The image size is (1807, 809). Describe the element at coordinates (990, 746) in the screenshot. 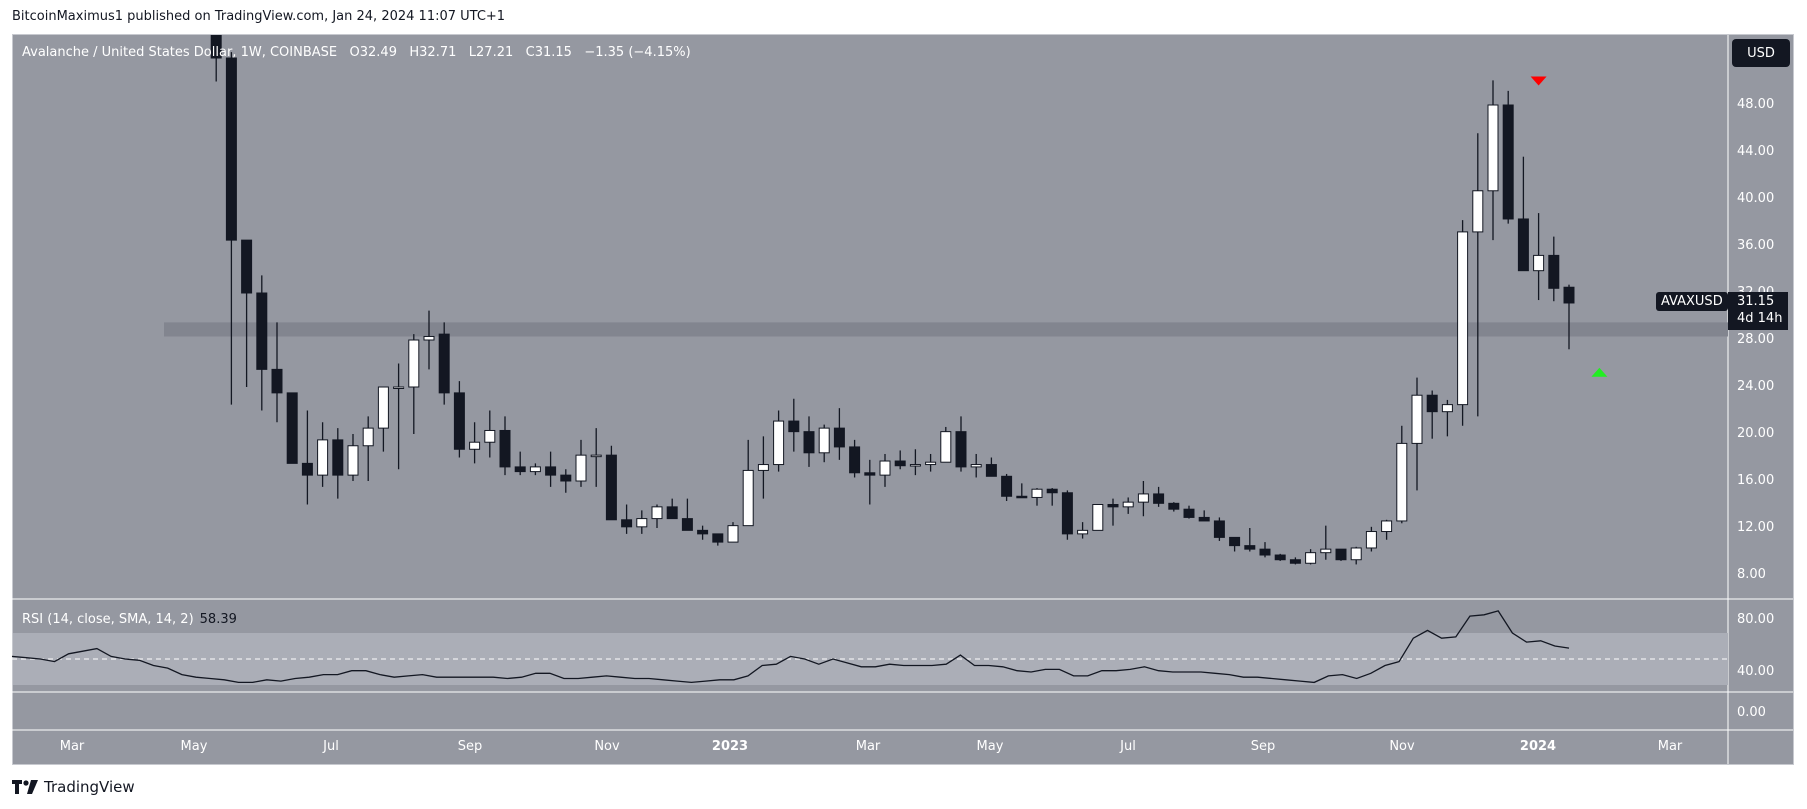

I see `time-tick-label: May` at that location.